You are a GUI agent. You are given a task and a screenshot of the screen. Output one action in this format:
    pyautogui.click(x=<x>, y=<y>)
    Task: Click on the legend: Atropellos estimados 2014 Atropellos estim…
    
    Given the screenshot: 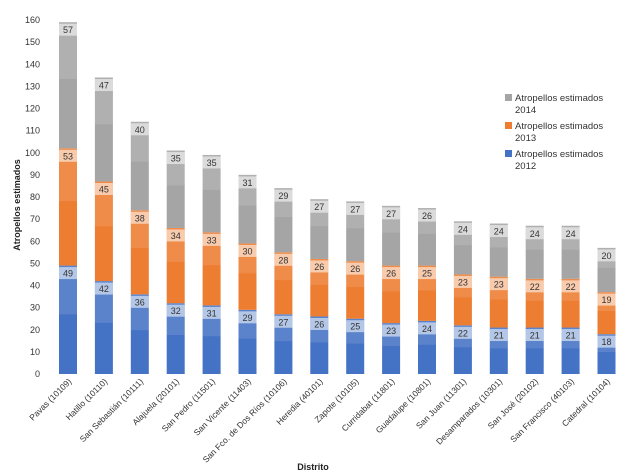 What is the action you would take?
    pyautogui.click(x=554, y=132)
    